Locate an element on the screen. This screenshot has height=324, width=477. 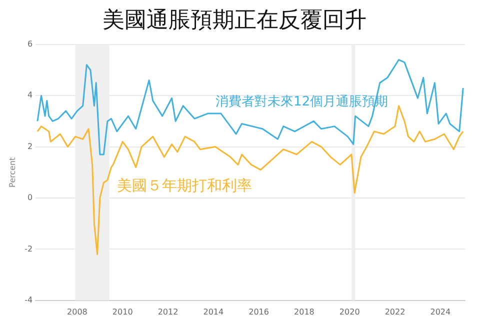
x-tick-label: 2016 is located at coordinates (258, 311).